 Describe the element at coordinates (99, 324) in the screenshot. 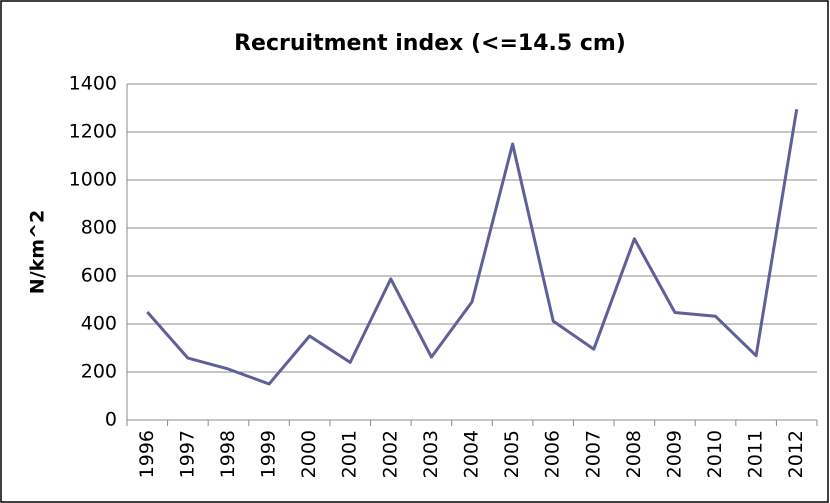

I see `y-tick-label: 400` at that location.